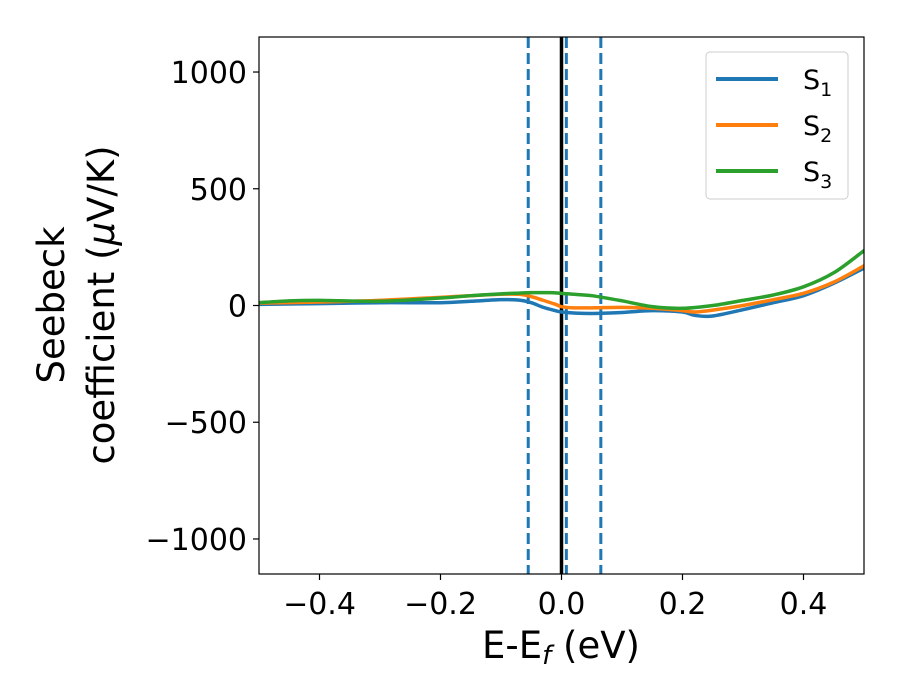 The width and height of the screenshot is (900, 700). Describe the element at coordinates (101, 304) in the screenshot. I see `y-axis-title-line2: coefficient (μV/K)` at that location.